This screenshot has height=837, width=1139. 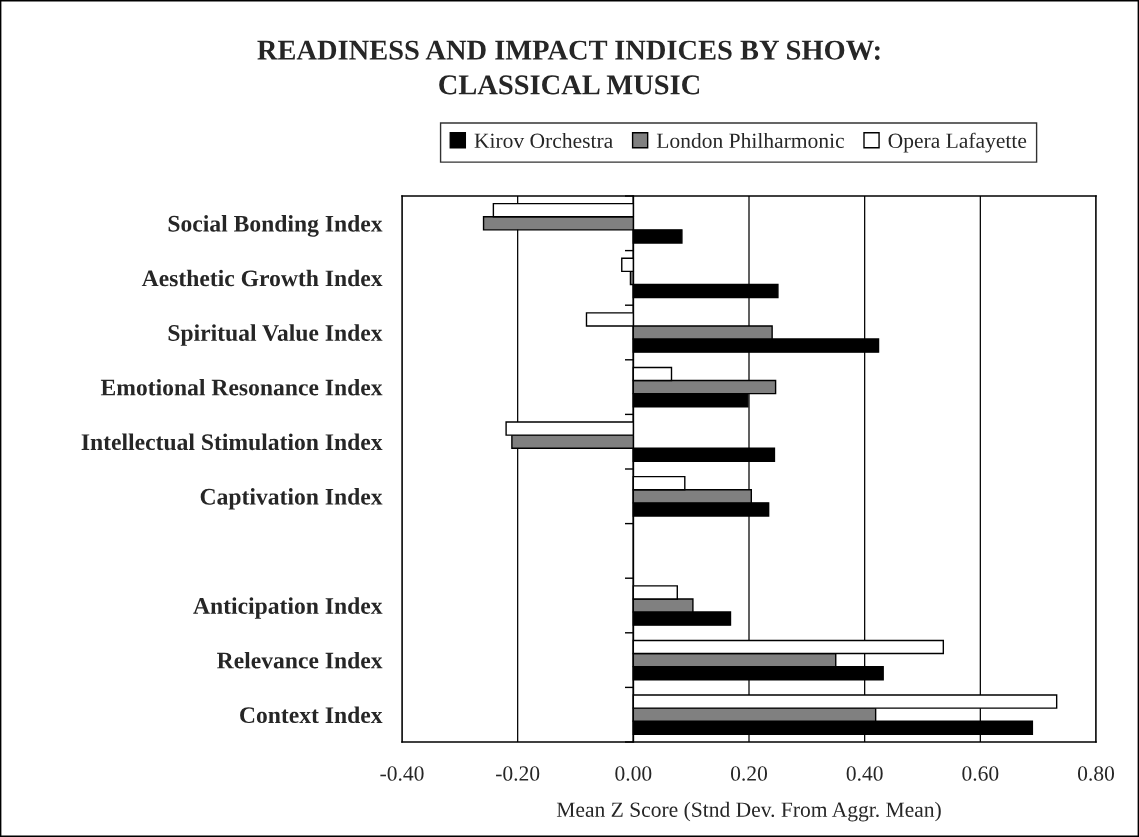 I want to click on legend-label: London Philharmonic, so click(x=750, y=140).